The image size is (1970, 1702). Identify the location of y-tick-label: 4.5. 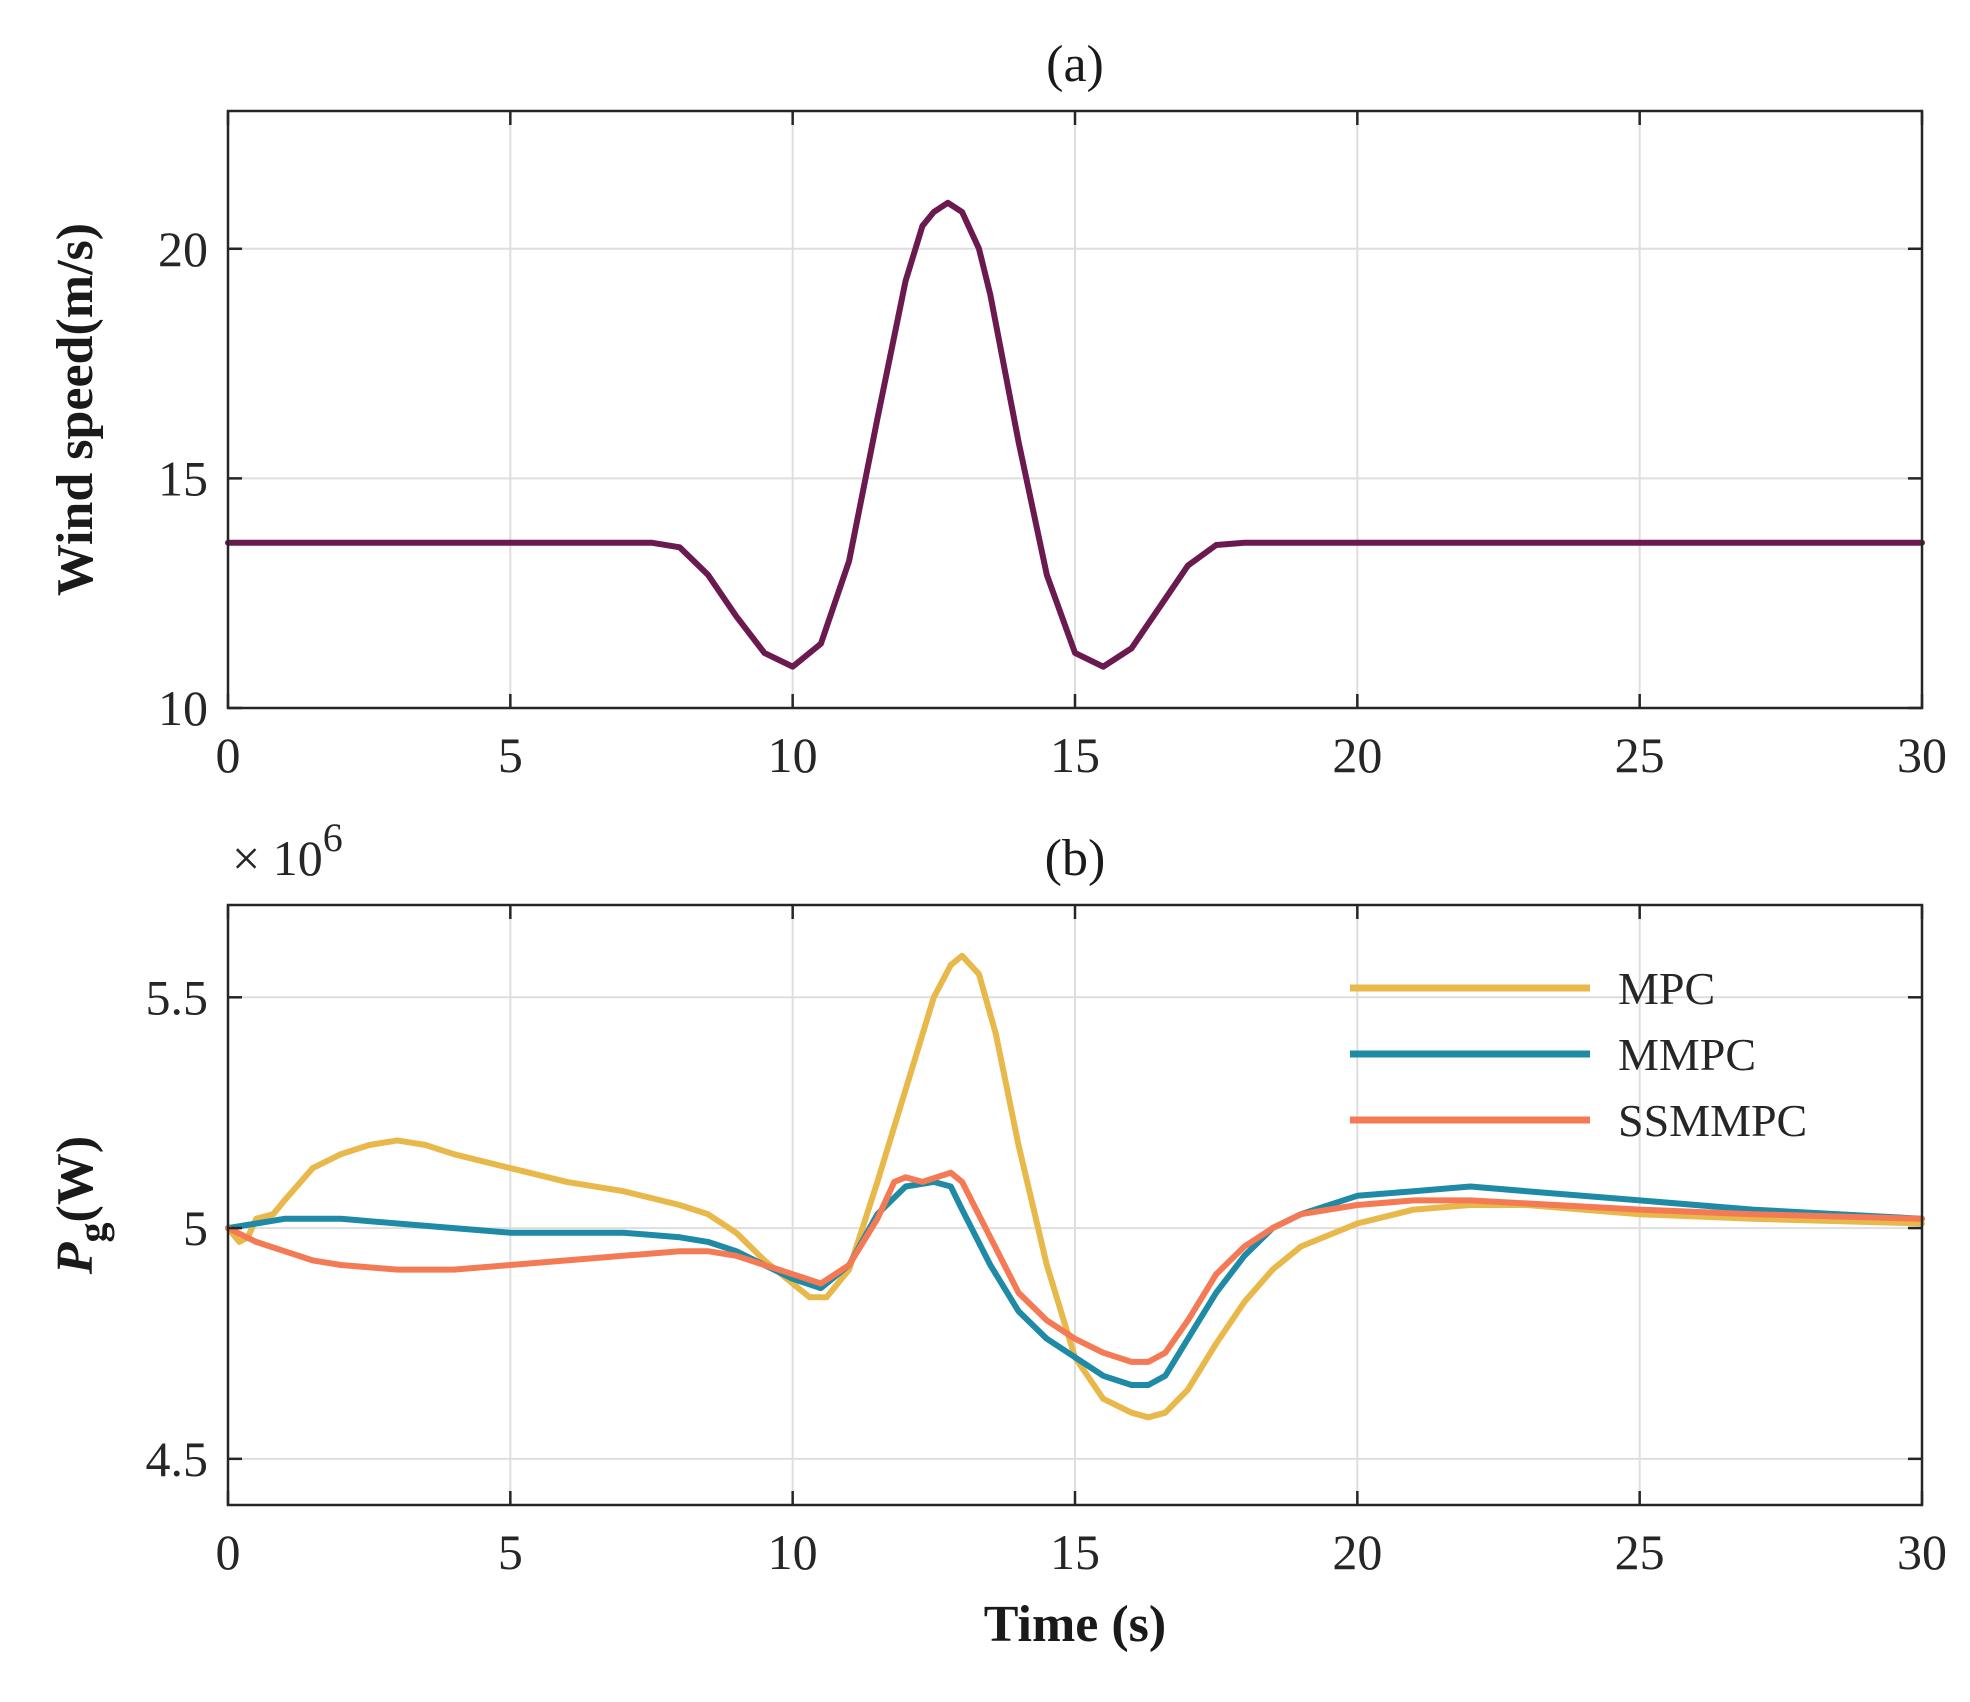
(177, 1459).